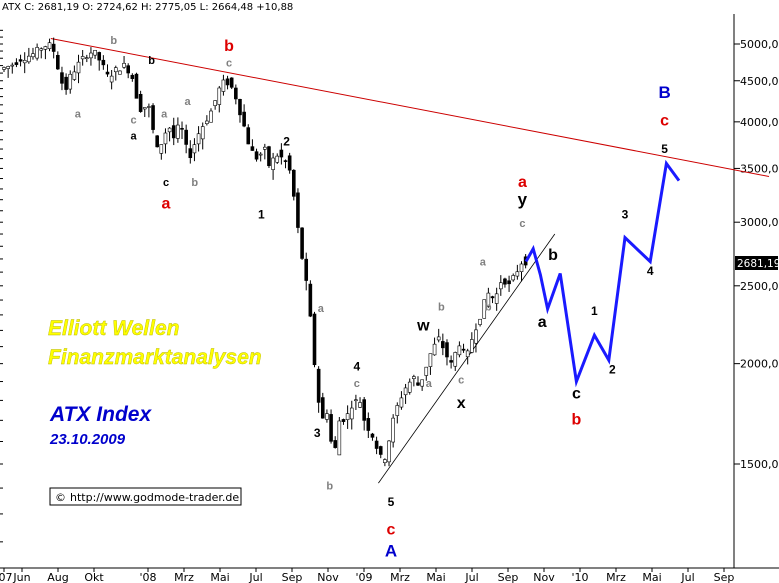 The width and height of the screenshot is (779, 583). What do you see at coordinates (87, 439) in the screenshot?
I see `title-date: 23.10.2009` at bounding box center [87, 439].